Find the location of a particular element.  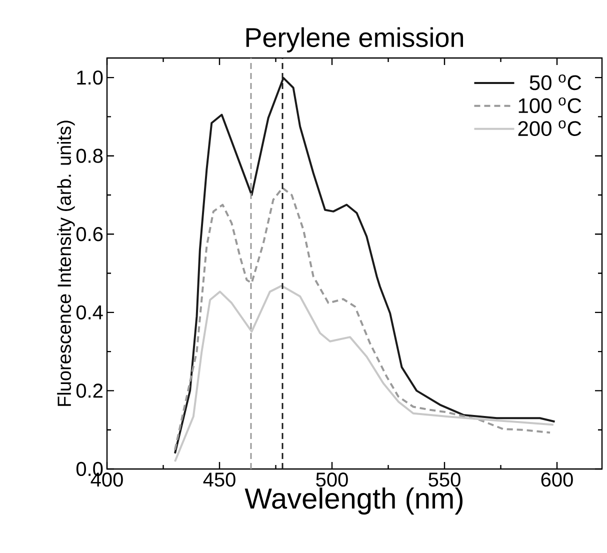

x-tick-label: 550 is located at coordinates (444, 479).